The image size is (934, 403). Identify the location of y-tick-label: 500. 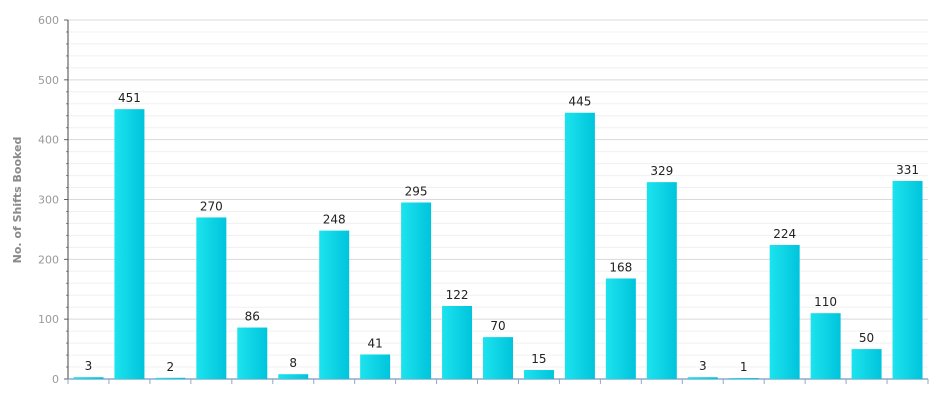
(48, 80).